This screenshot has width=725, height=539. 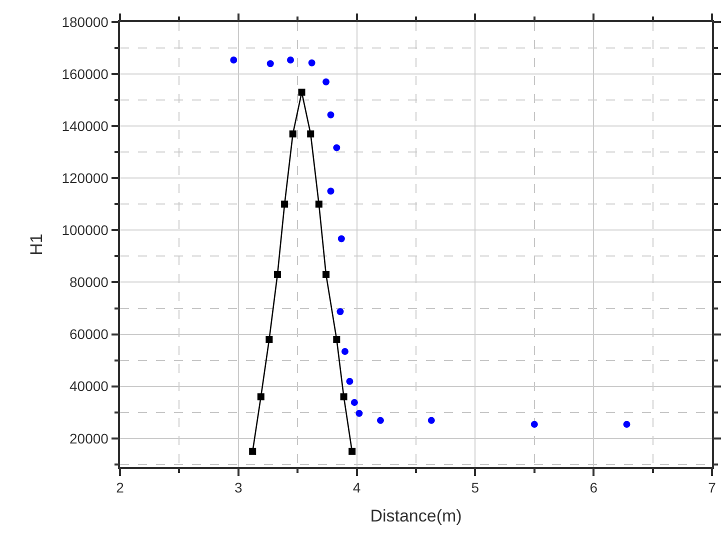 I want to click on y-tick-label: 180000, so click(x=85, y=22).